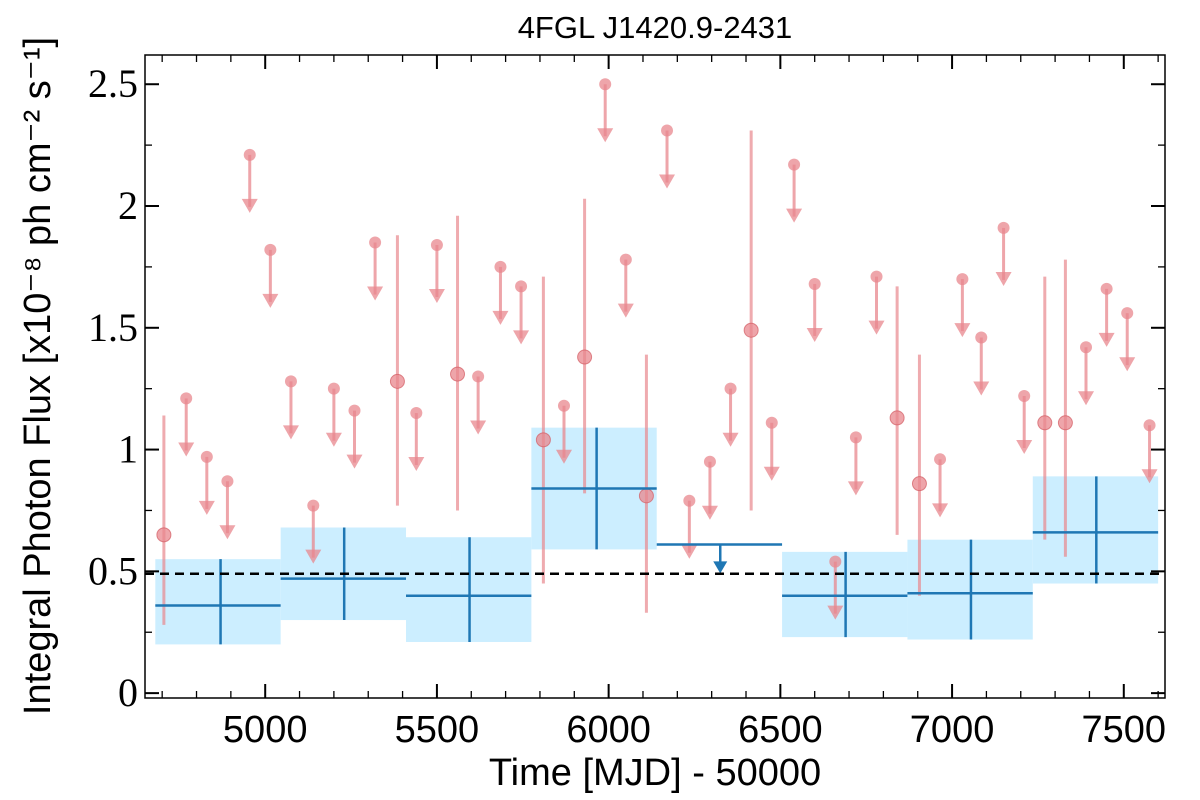 Image resolution: width=1200 pixels, height=800 pixels. I want to click on x-tick-label: 5000, so click(265, 730).